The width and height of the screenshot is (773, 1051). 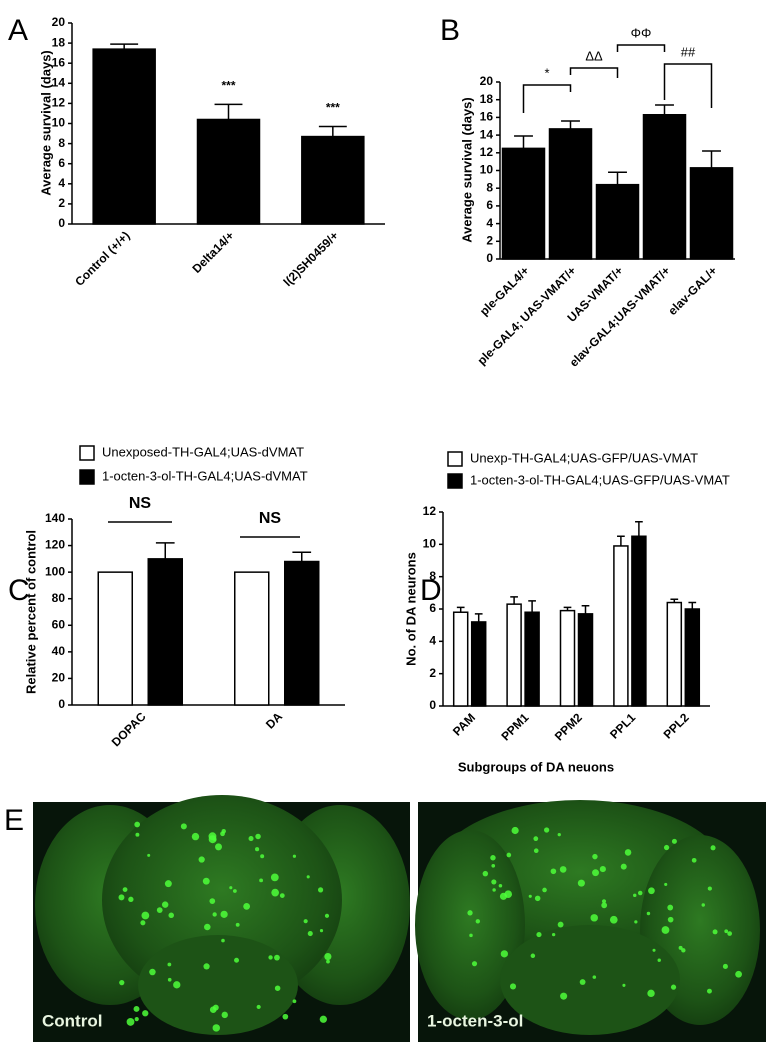 What do you see at coordinates (430, 511) in the screenshot?
I see `y-tick-label: 12` at bounding box center [430, 511].